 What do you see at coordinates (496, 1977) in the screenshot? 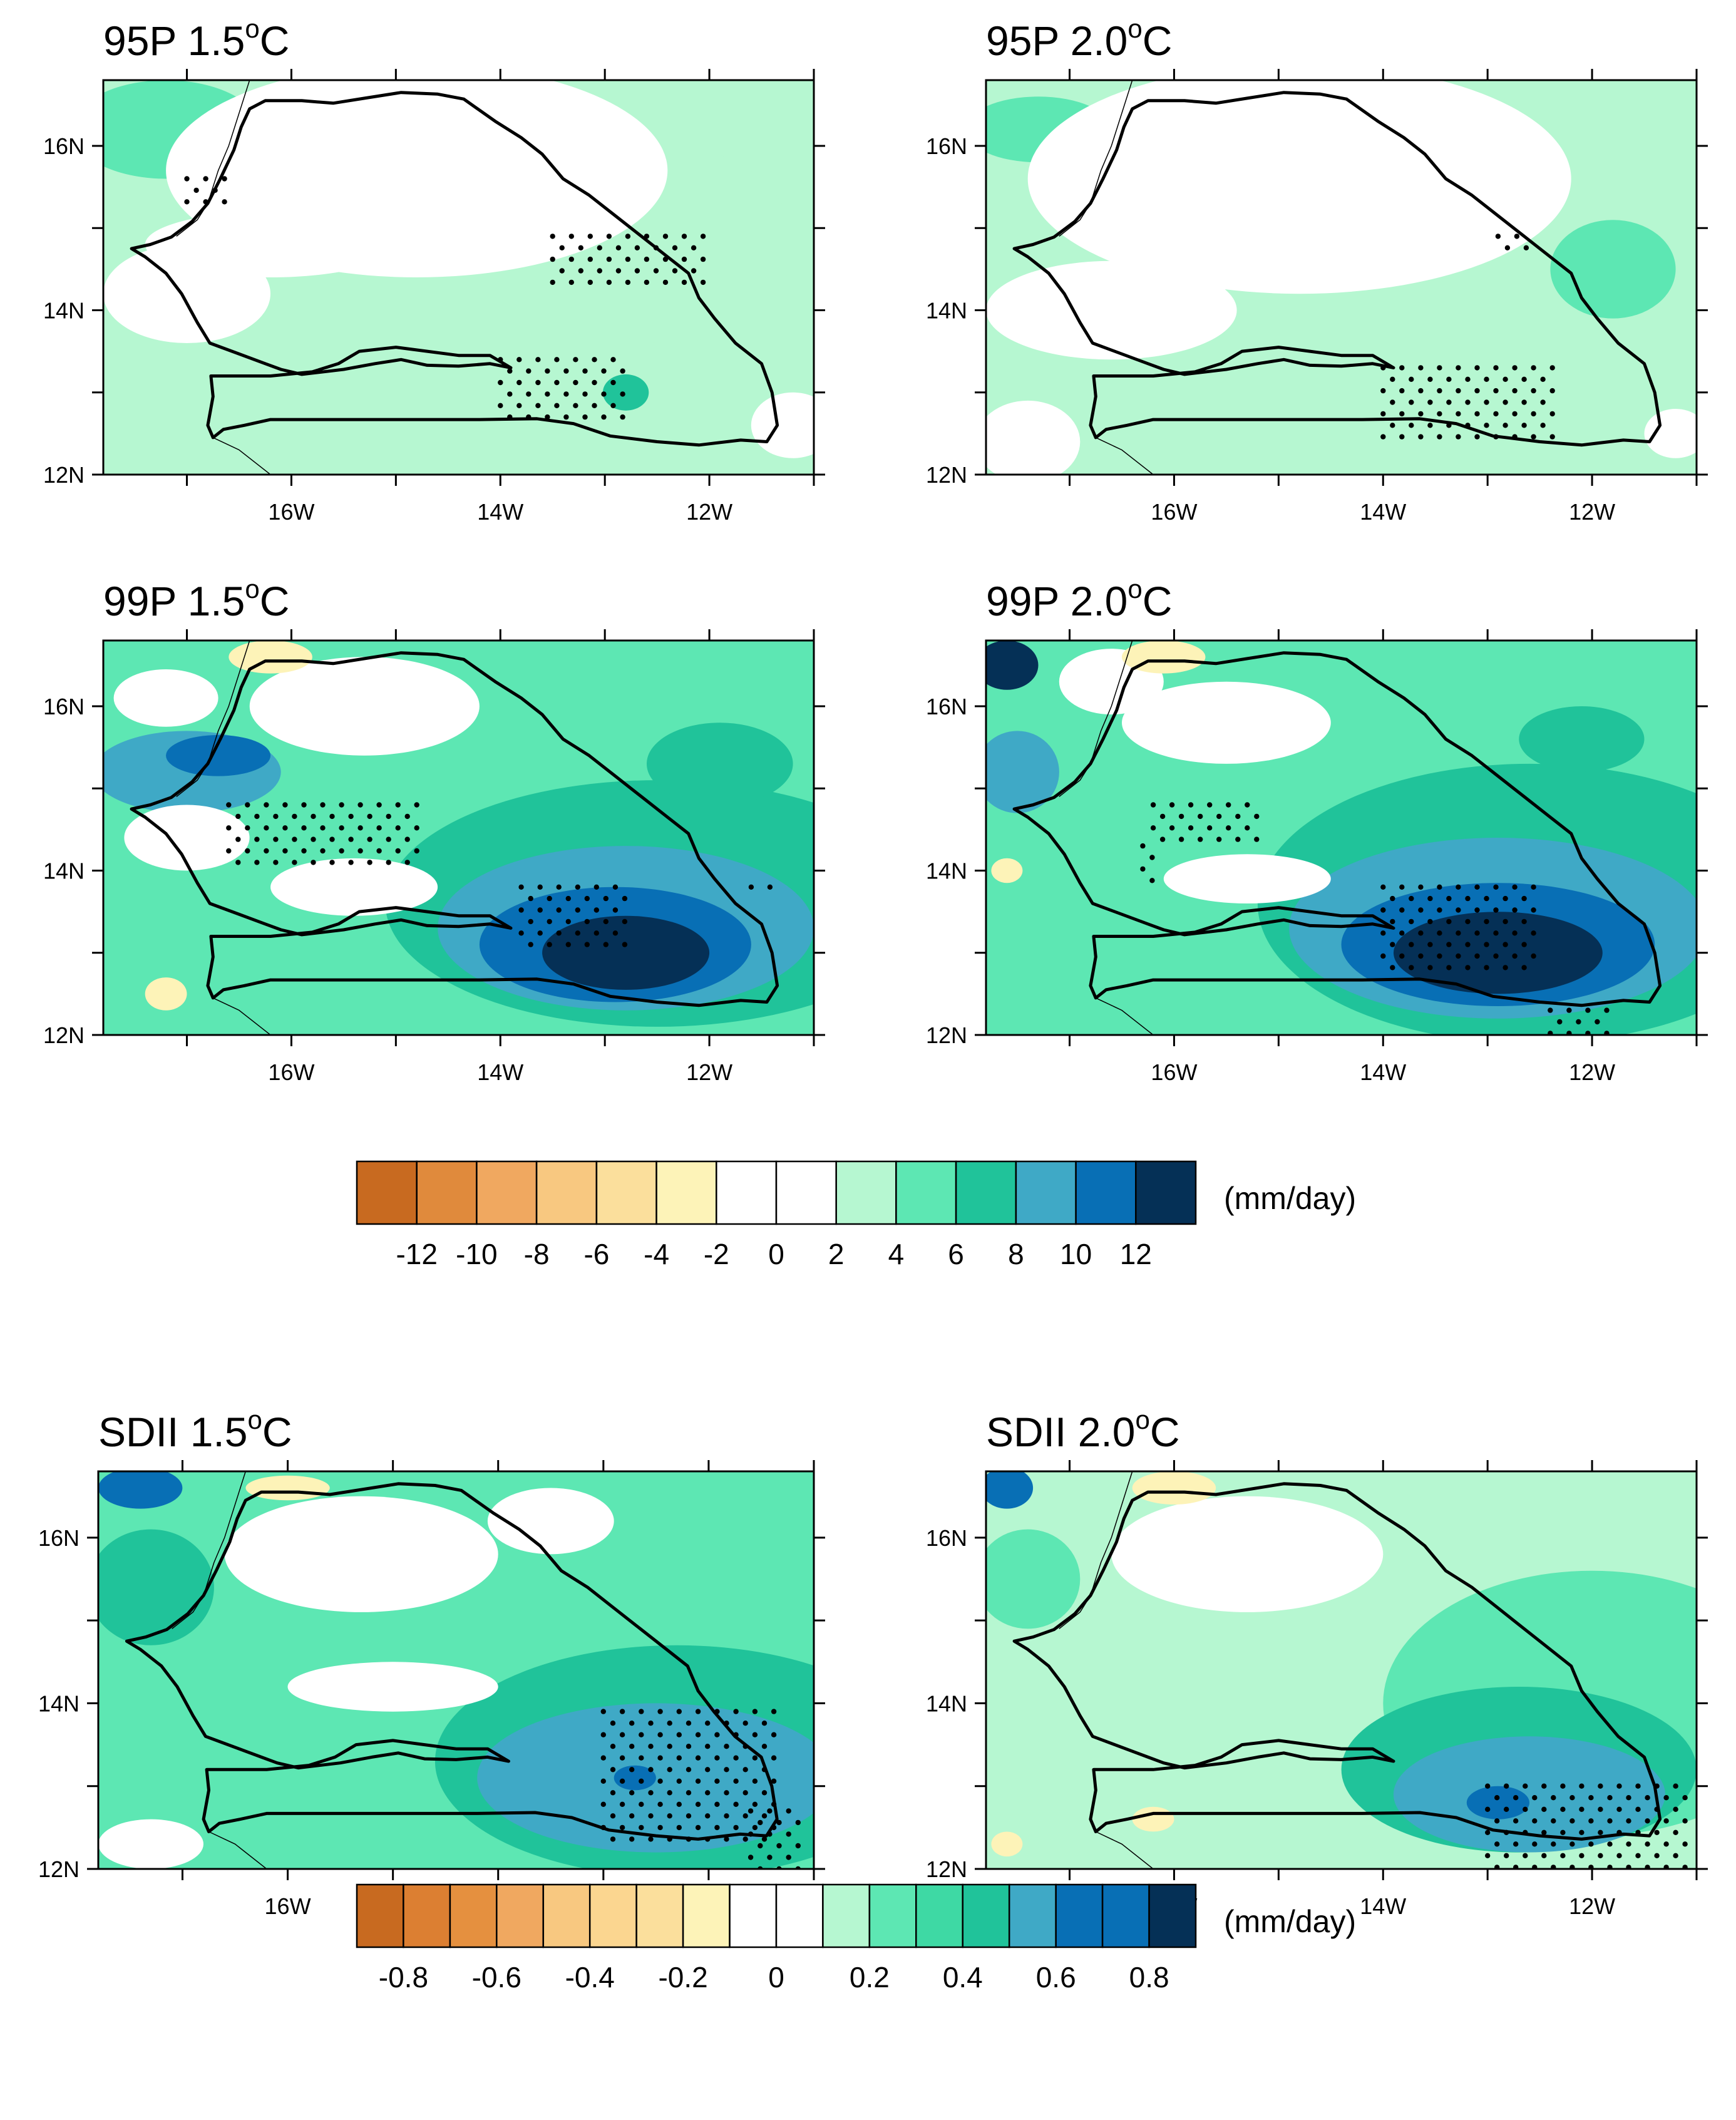
I see `colorbar-tick-label: -0.6` at bounding box center [496, 1977].